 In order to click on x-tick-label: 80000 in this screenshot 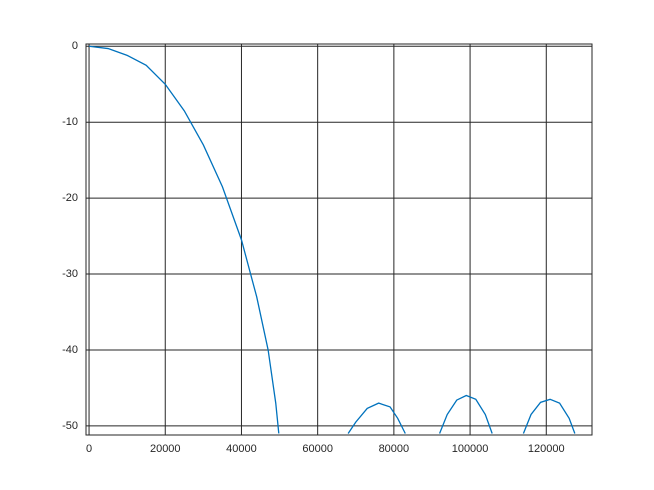, I will do `click(394, 449)`.